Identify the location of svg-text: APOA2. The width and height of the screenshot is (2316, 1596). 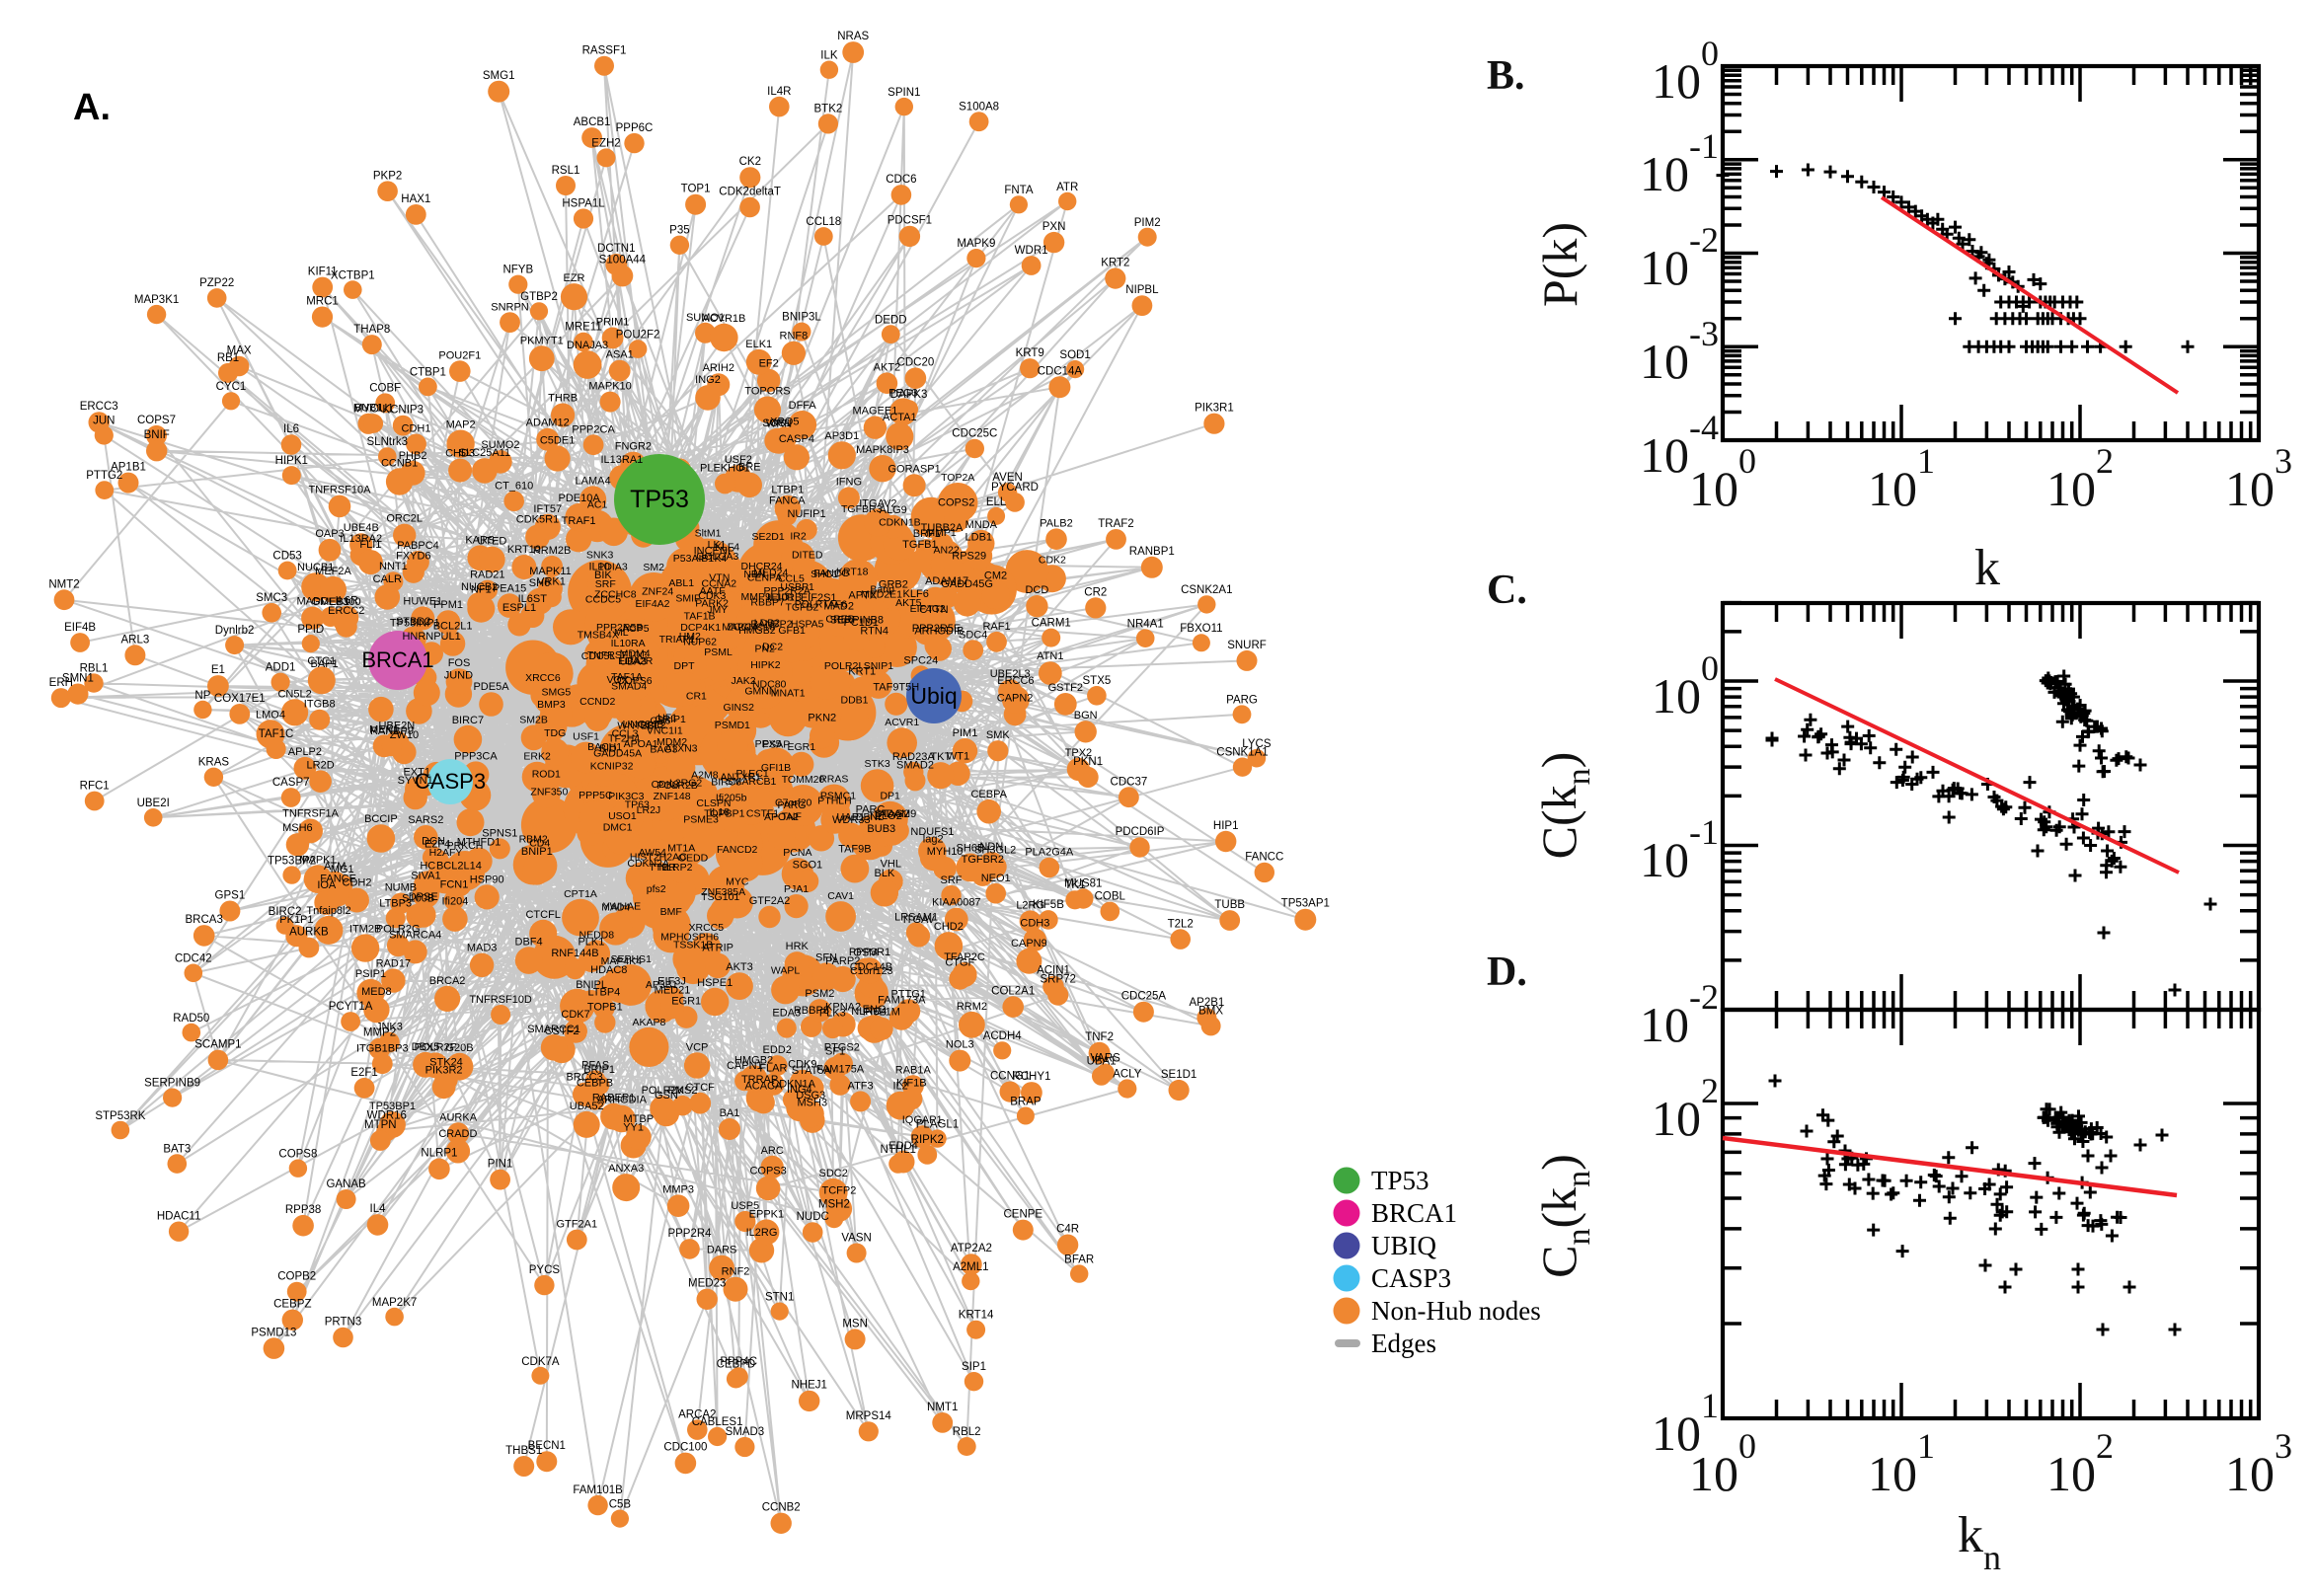
(782, 817).